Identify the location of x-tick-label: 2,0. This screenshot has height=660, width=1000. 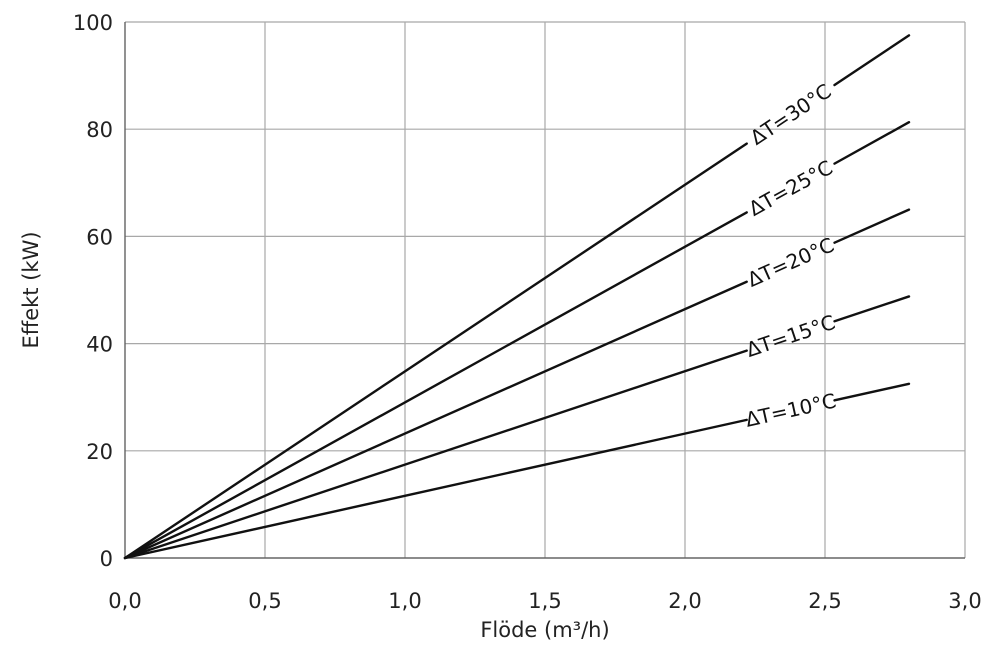
(684, 601).